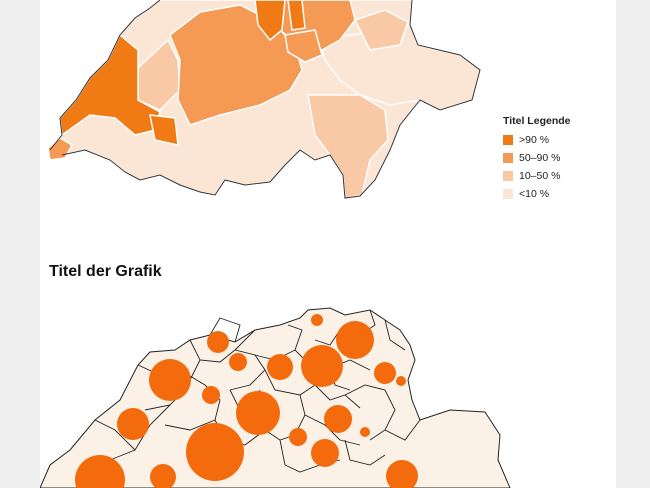  Describe the element at coordinates (540, 176) in the screenshot. I see `legend-label: 10–50 %` at that location.